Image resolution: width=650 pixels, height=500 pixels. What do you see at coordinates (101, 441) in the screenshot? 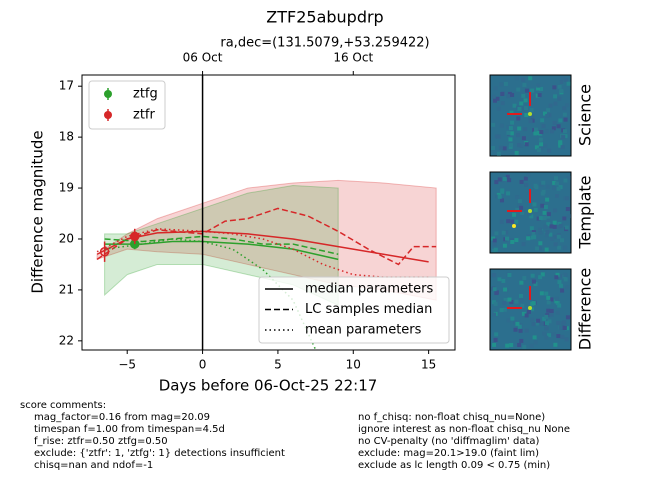
I see `comment-line: f_rise: ztfr=0.50 ztfg=0.50` at bounding box center [101, 441].